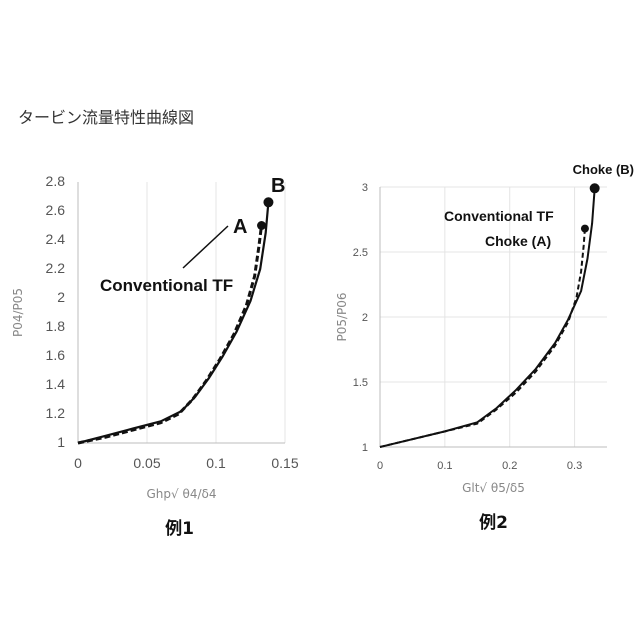 Image resolution: width=640 pixels, height=640 pixels. I want to click on x-tick-label: 0, so click(380, 466).